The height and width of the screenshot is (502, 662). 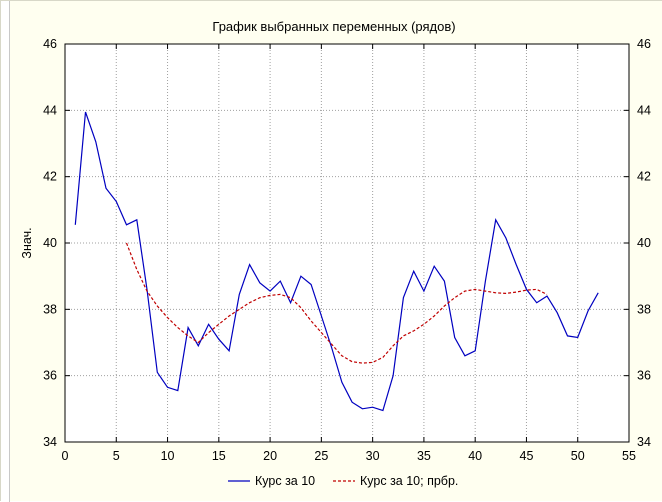 What do you see at coordinates (50, 309) in the screenshot?
I see `y-tick-label: 38` at bounding box center [50, 309].